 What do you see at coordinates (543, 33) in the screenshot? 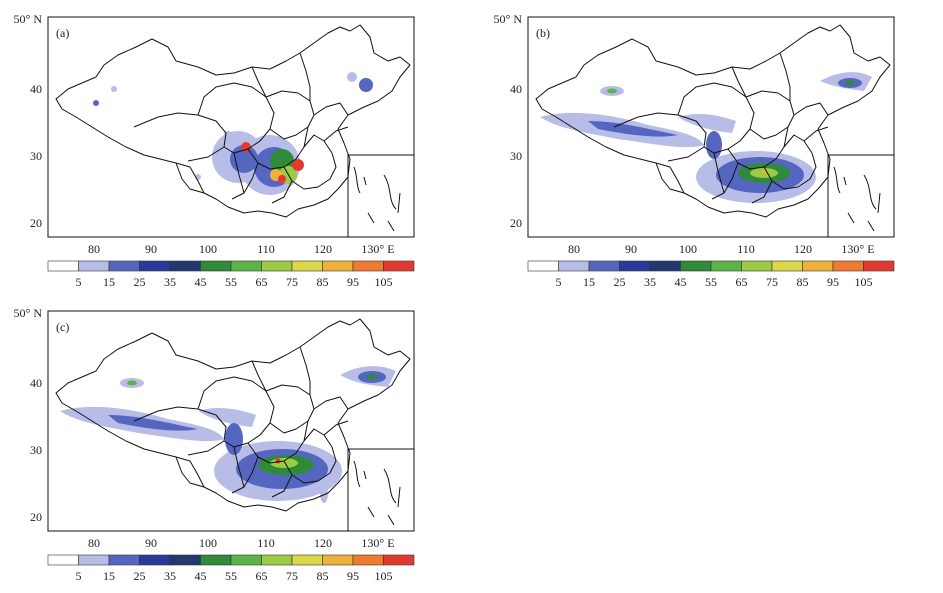
I see `panel-label: (b)` at bounding box center [543, 33].